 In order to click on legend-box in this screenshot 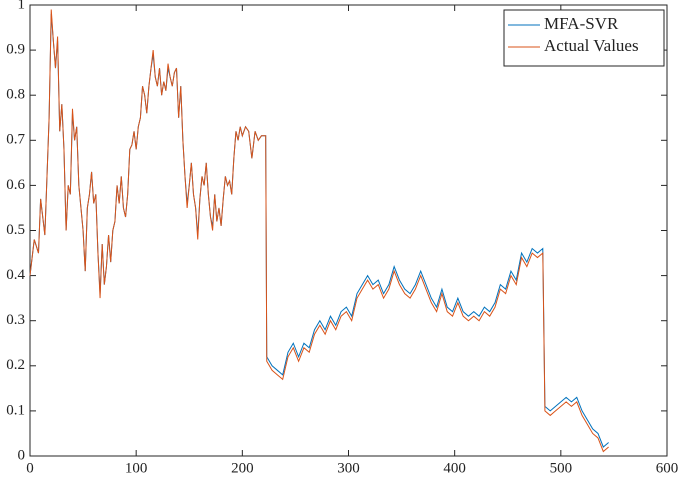, I will do `click(584, 38)`.